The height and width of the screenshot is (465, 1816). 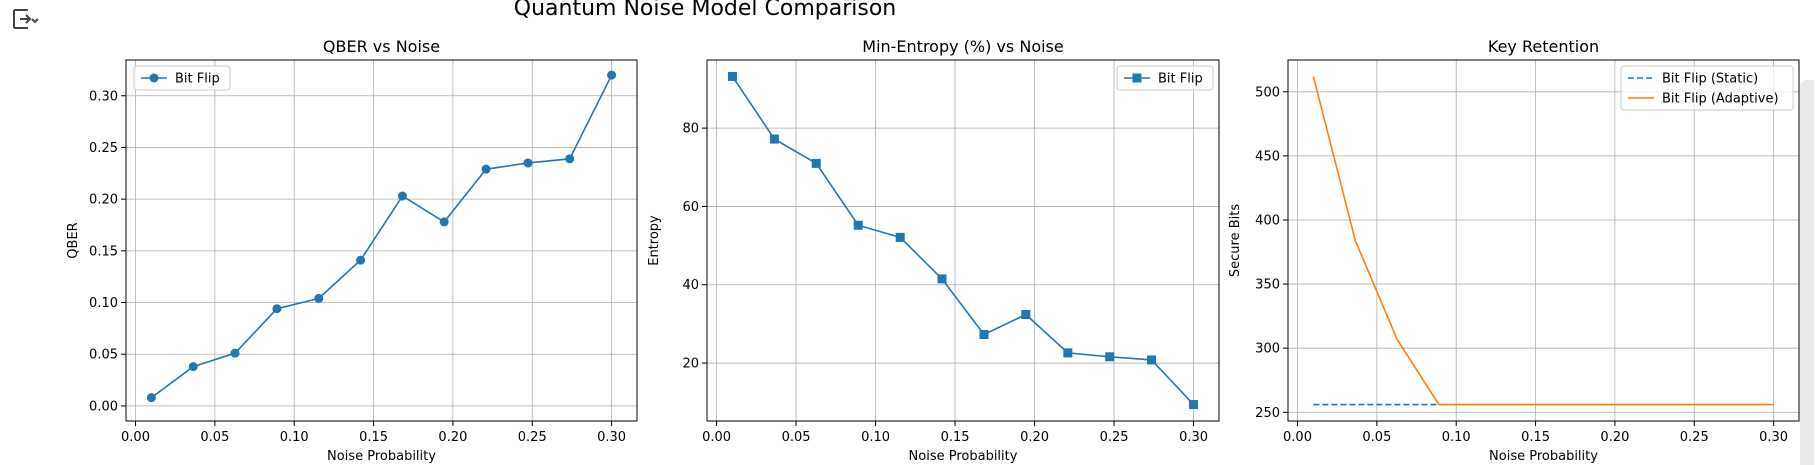 I want to click on figure-suptitle: Quantum Noise Model Comparison, so click(x=705, y=10).